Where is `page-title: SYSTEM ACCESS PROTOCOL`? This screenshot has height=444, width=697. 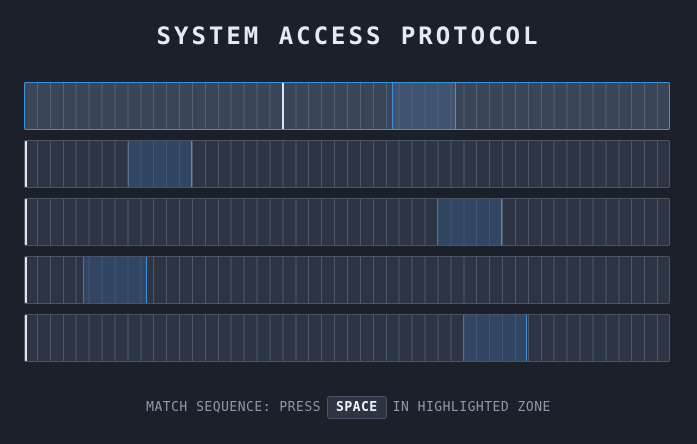
page-title: SYSTEM ACCESS PROTOCOL is located at coordinates (348, 36).